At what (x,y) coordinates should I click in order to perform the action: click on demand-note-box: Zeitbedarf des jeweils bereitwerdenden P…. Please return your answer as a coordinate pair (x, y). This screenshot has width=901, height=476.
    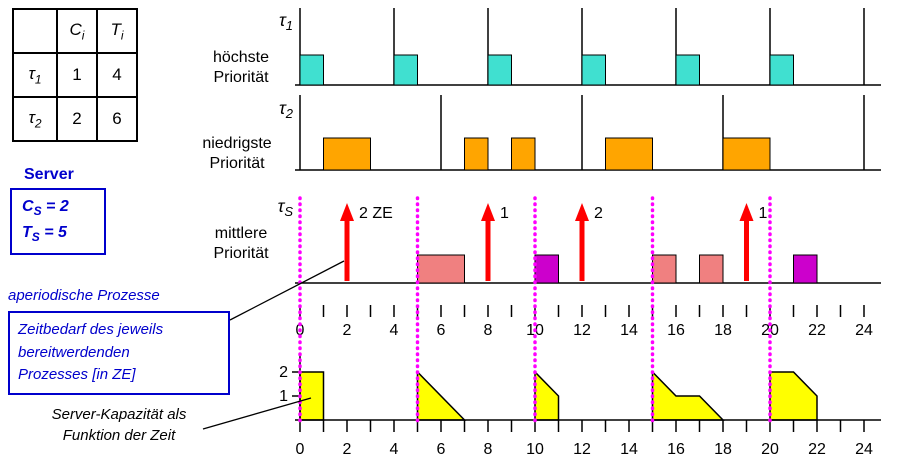
    Looking at the image, I should click on (119, 353).